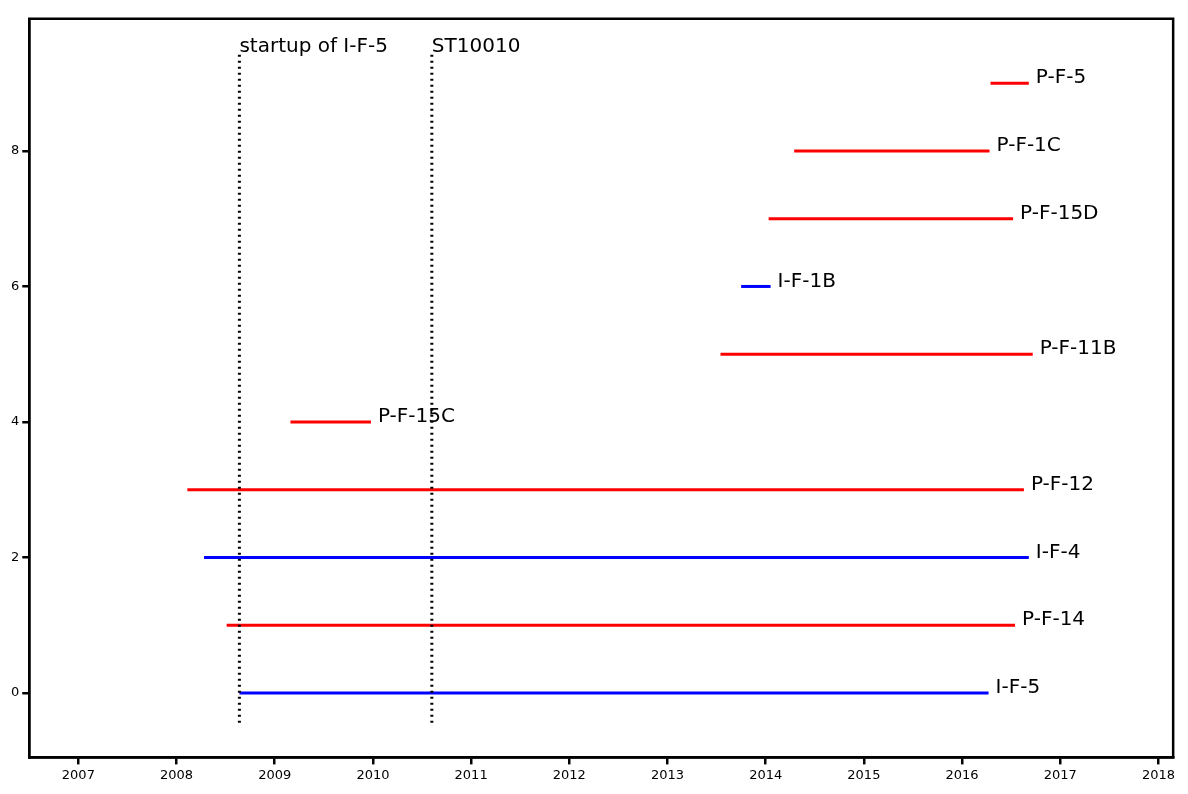 Image resolution: width=1188 pixels, height=794 pixels. Describe the element at coordinates (1062, 482) in the screenshot. I see `series-label: P-F-12` at that location.